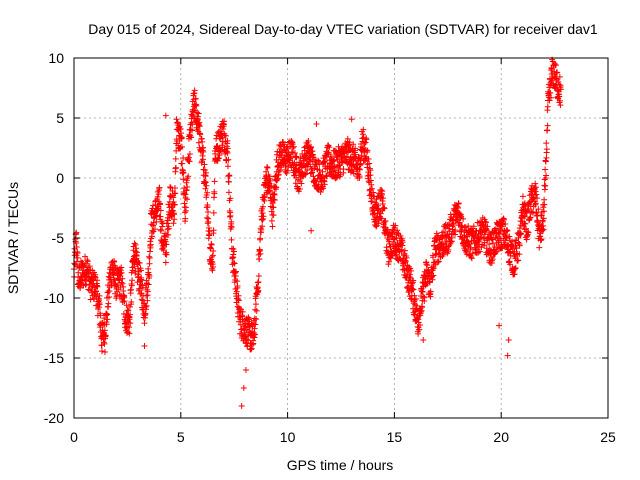 The height and width of the screenshot is (480, 640). Describe the element at coordinates (54, 418) in the screenshot. I see `y-tick-label: -20` at that location.